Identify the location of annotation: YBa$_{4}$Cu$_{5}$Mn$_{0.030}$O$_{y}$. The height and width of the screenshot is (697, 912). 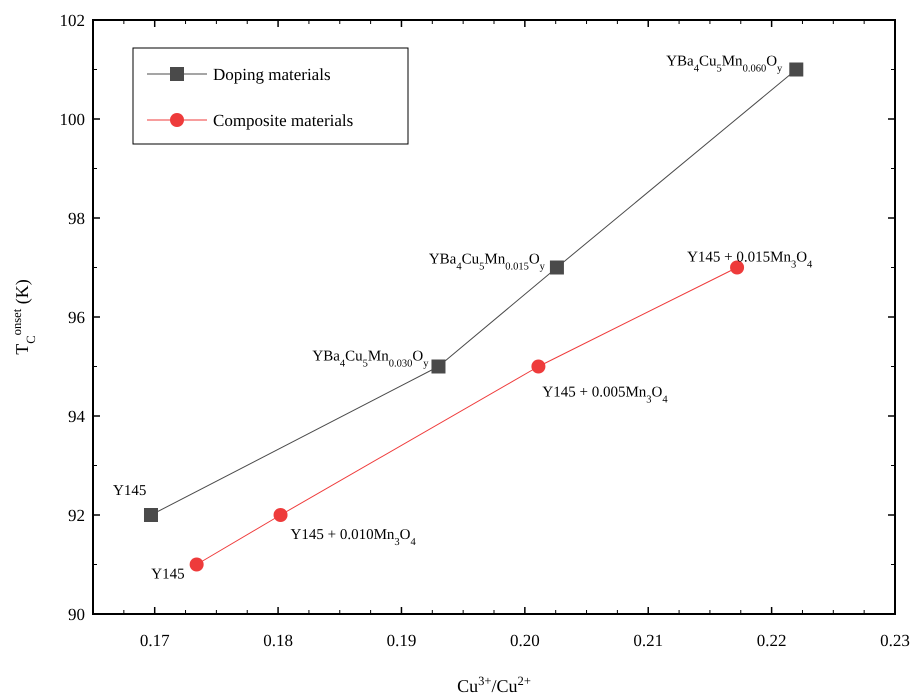
(371, 358).